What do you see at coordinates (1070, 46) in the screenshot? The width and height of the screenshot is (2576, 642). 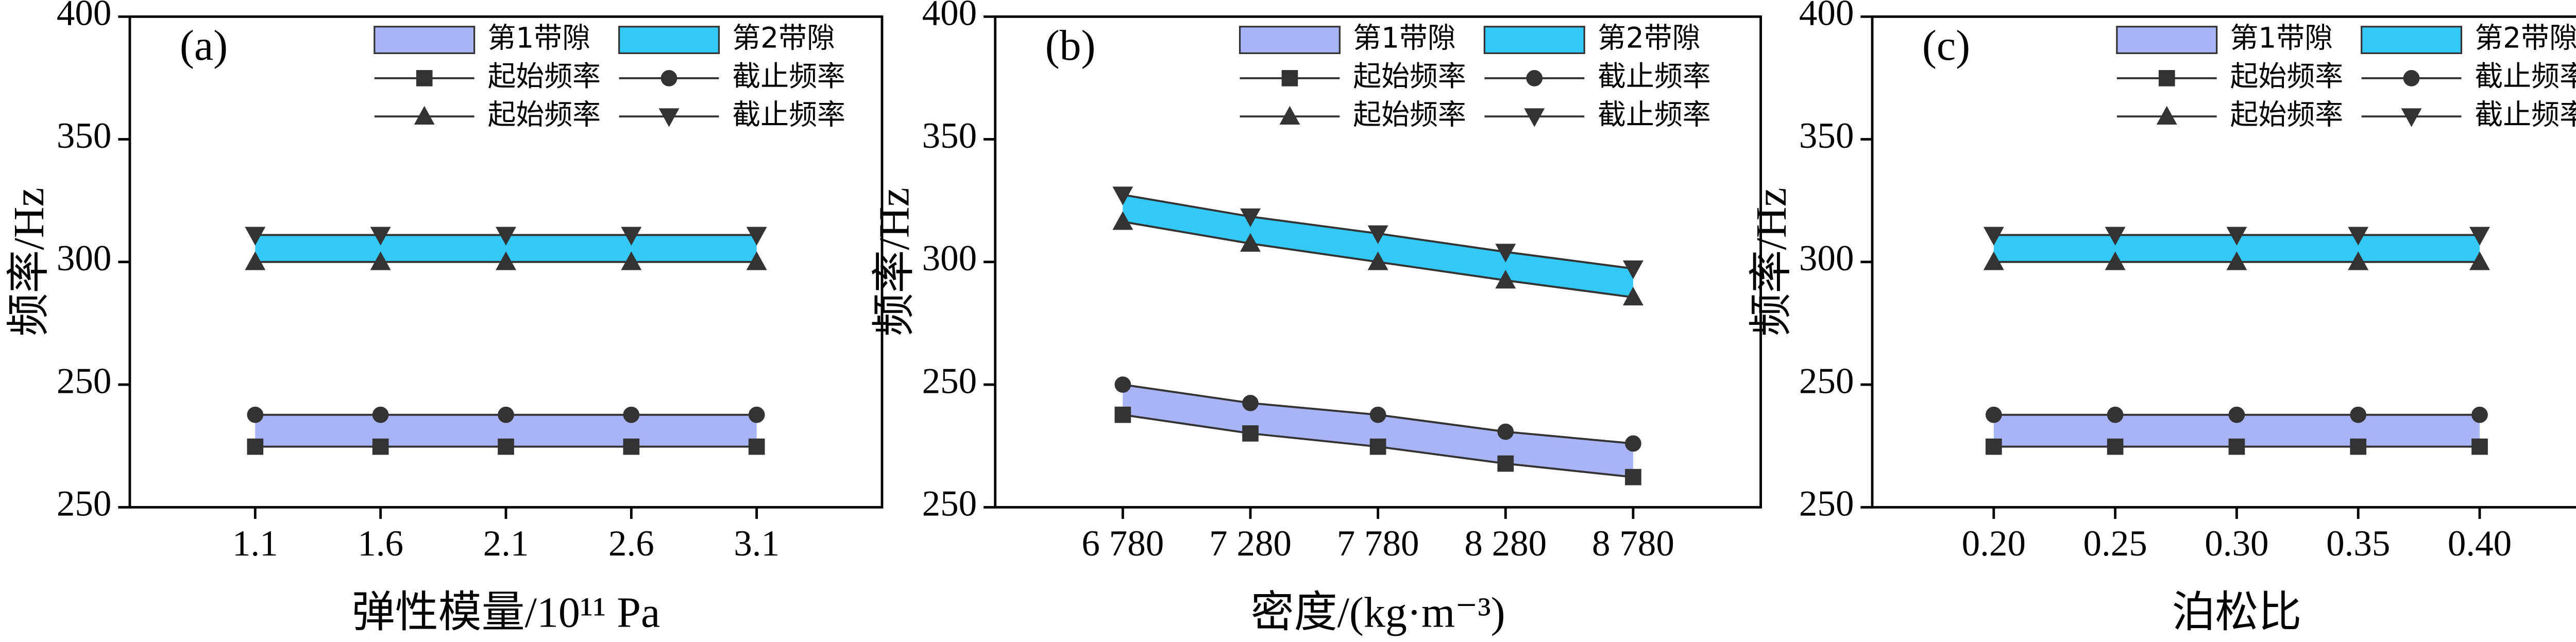 I see `panel-label: (b)` at bounding box center [1070, 46].